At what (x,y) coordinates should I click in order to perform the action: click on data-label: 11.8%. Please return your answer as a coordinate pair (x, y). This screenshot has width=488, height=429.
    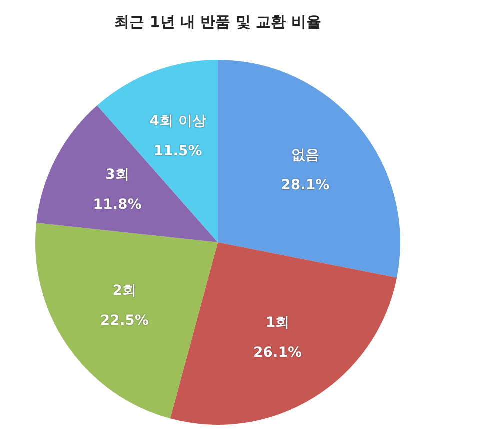
    Looking at the image, I should click on (117, 205).